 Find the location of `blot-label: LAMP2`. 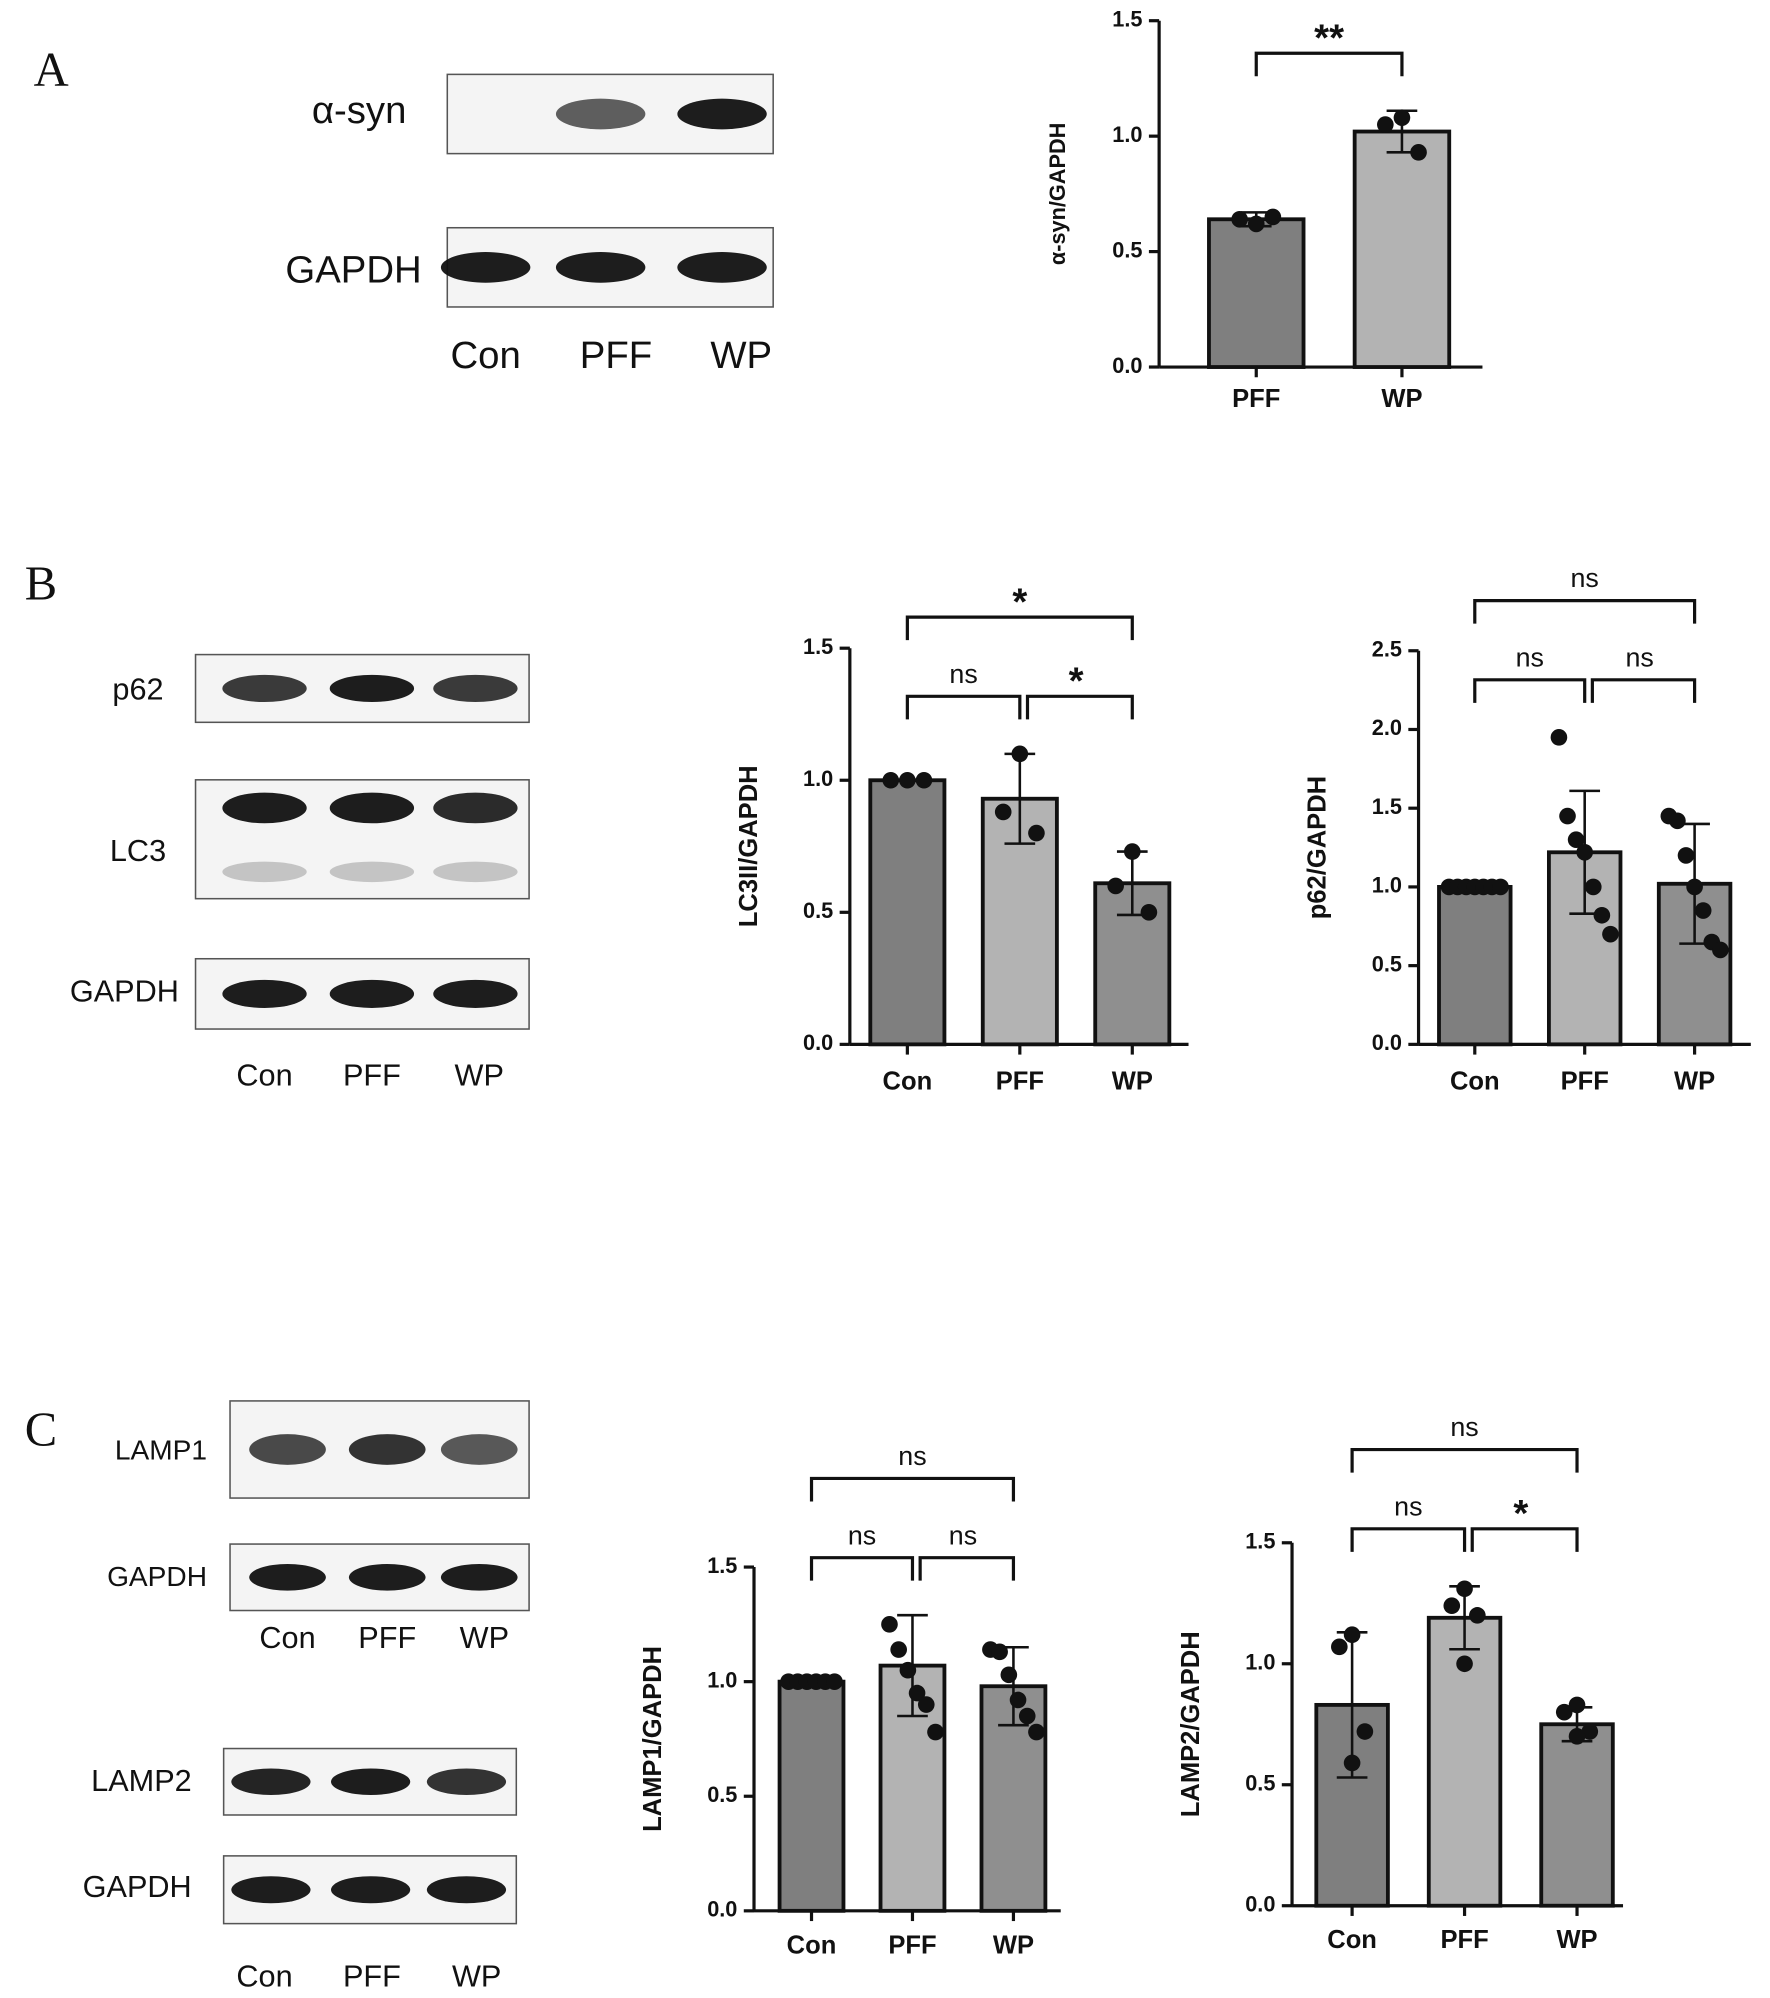

blot-label: LAMP2 is located at coordinates (141, 1781).